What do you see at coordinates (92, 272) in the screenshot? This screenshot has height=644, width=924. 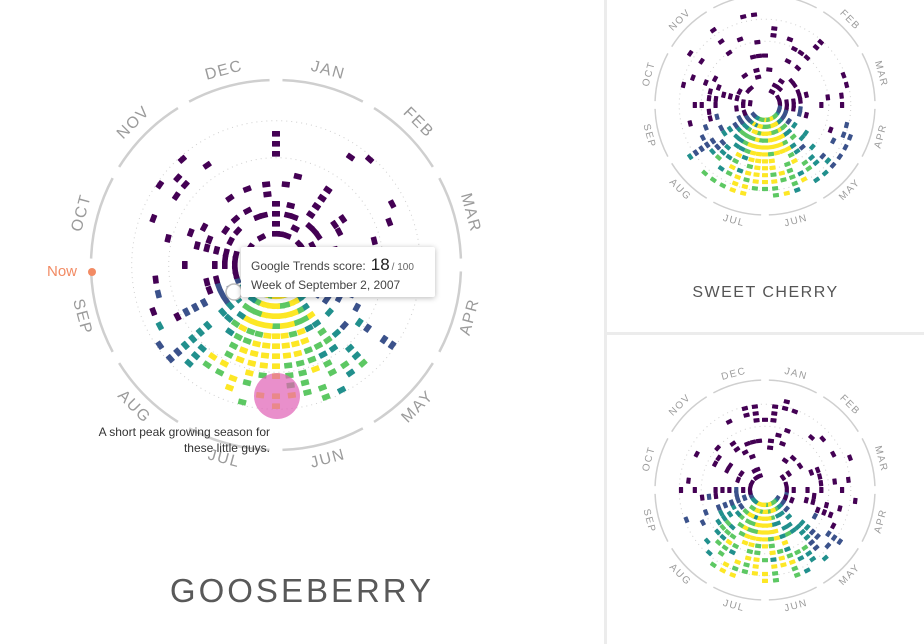 I see `now-marker` at bounding box center [92, 272].